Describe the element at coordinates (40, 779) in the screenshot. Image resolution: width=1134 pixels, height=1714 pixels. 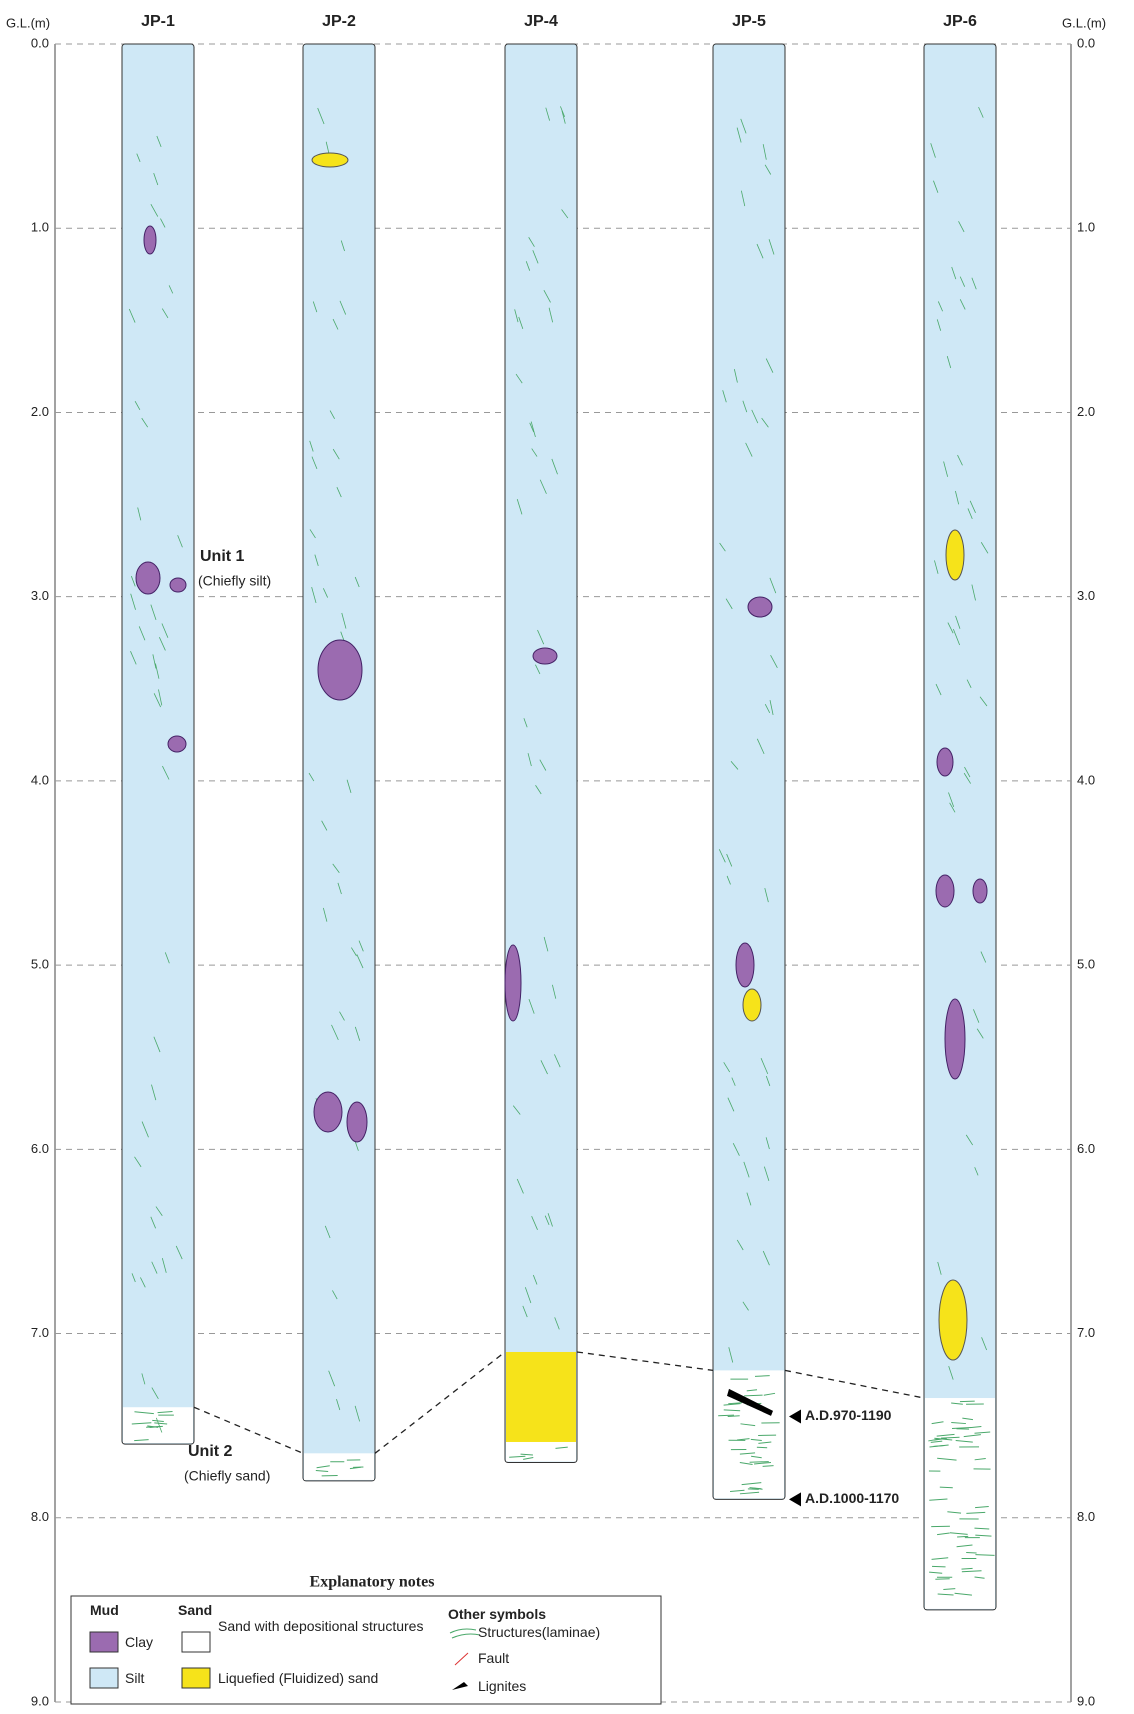
I see `depth-label: 4.0` at that location.